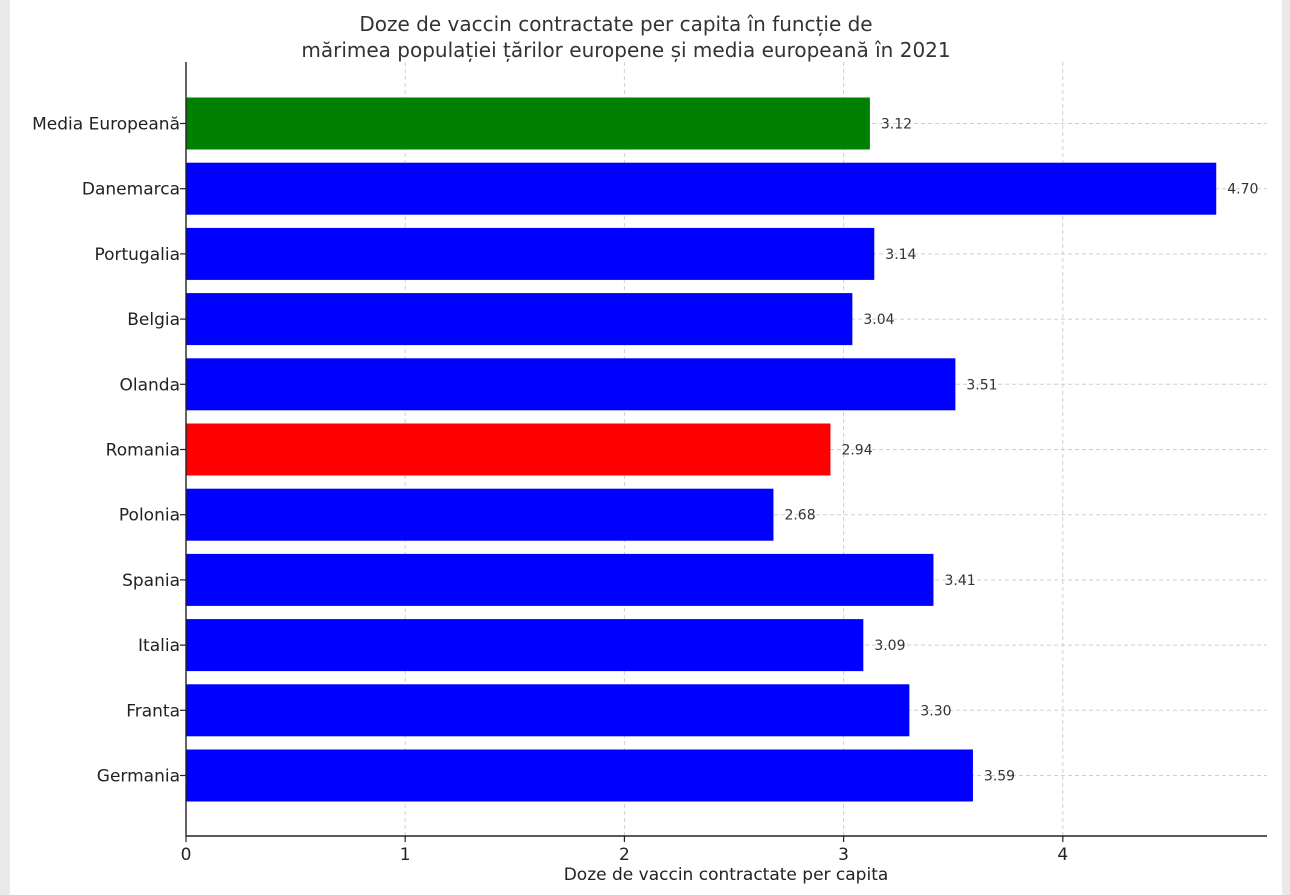 The image size is (1290, 895). What do you see at coordinates (624, 855) in the screenshot?
I see `x-tick-label: 2` at bounding box center [624, 855].